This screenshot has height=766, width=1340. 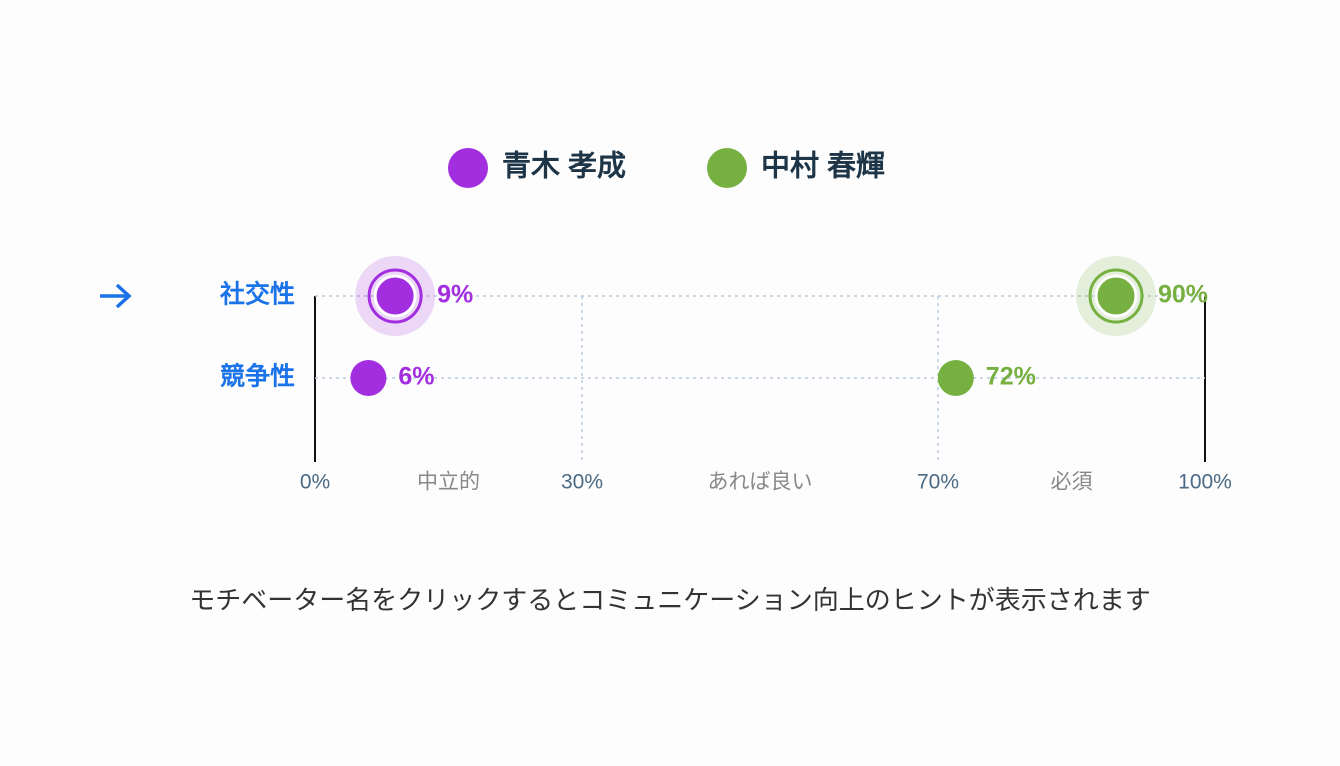 I want to click on x-tick-label: 0%, so click(x=315, y=482).